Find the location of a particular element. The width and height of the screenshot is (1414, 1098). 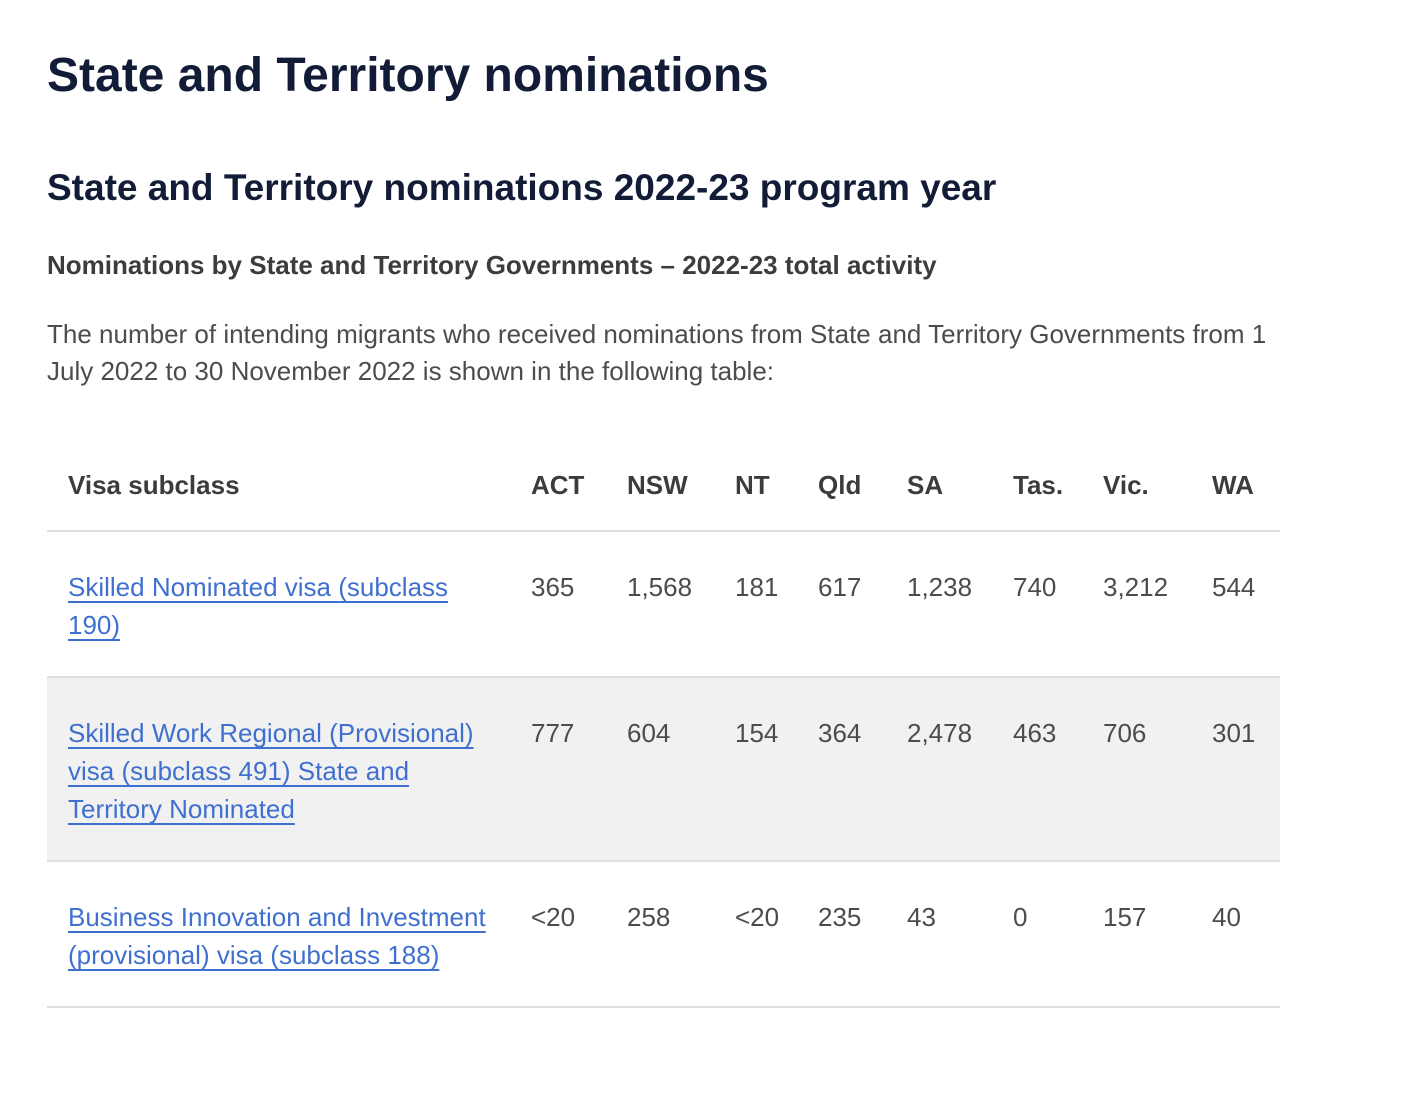

visa-link-subclass-190: Skilled Nominated visa (subclass 190) is located at coordinates (258, 606).